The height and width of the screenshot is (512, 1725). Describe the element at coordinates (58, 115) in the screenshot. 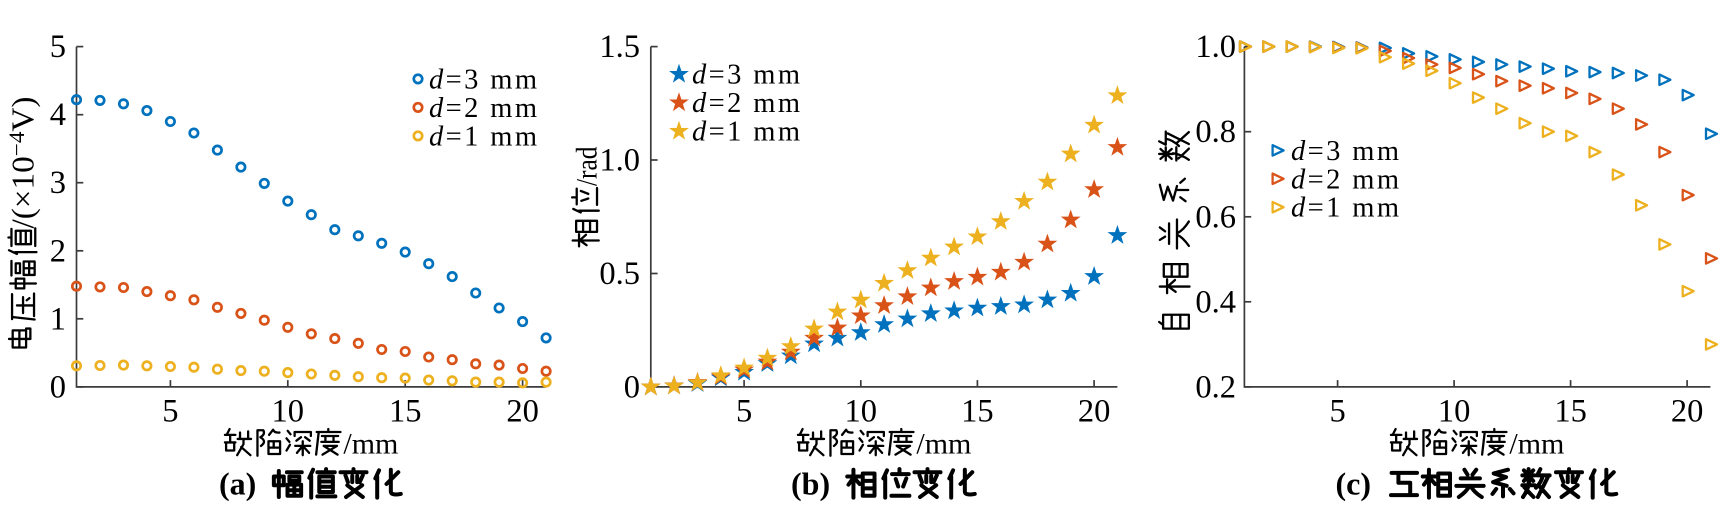

I see `svg-text: 4` at that location.